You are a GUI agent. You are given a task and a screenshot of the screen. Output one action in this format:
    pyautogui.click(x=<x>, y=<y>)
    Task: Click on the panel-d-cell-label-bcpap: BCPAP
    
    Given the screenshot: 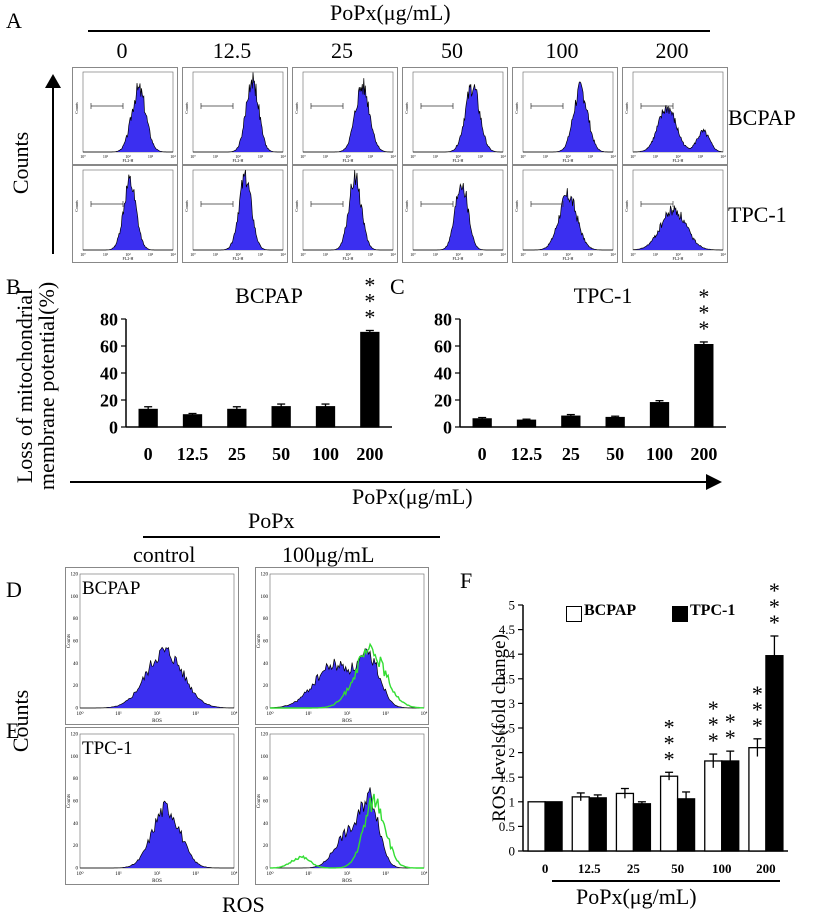 What is the action you would take?
    pyautogui.click(x=111, y=588)
    